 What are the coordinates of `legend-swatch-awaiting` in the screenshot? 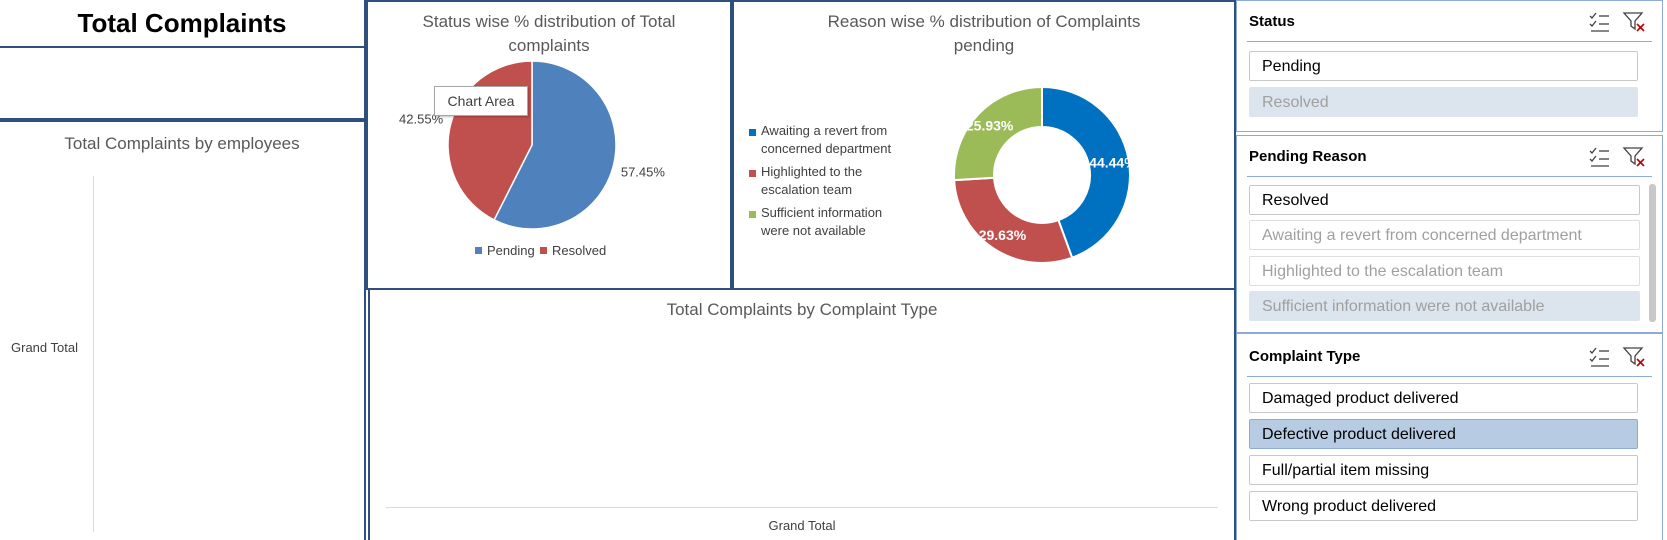 It's located at (752, 132).